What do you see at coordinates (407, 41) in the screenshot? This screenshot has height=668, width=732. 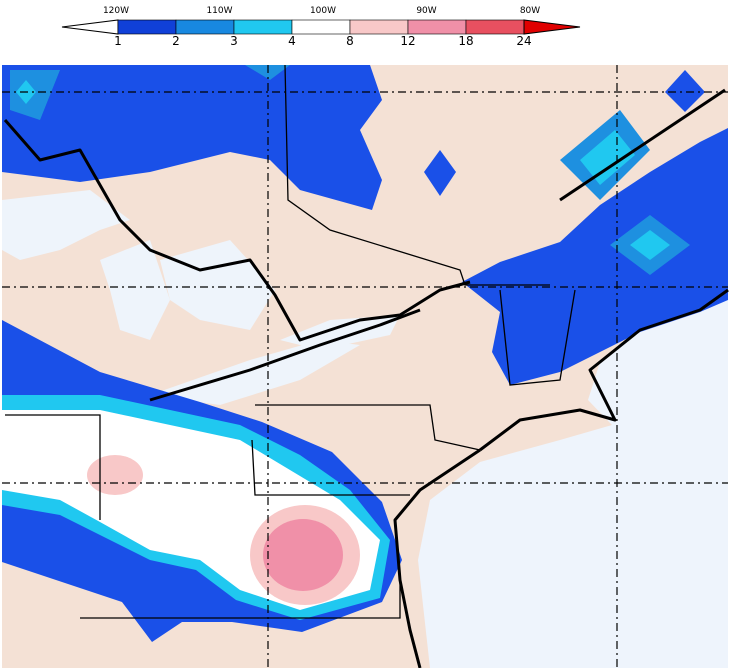 I see `colorbar-label: 12` at bounding box center [407, 41].